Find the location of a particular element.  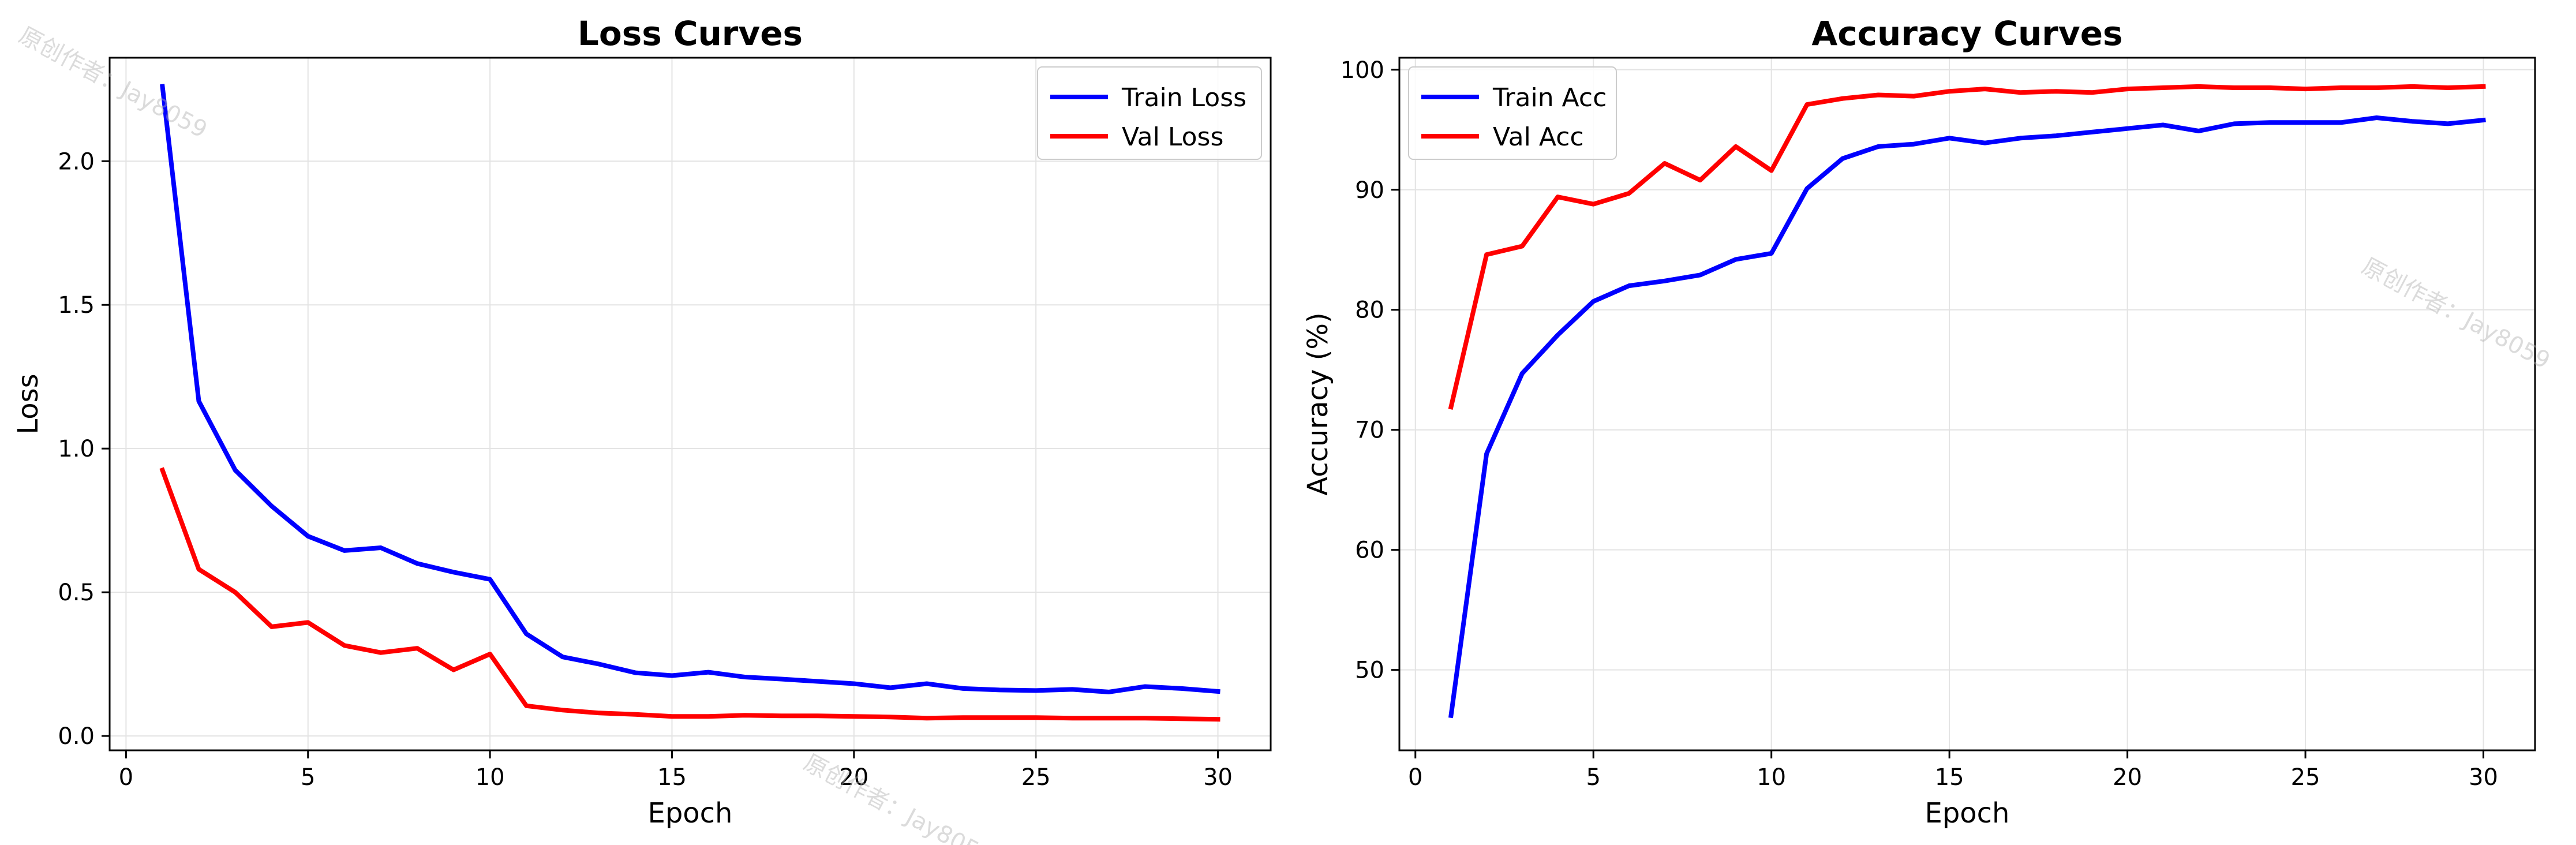

y-tick-label: 1.0 is located at coordinates (76, 449).